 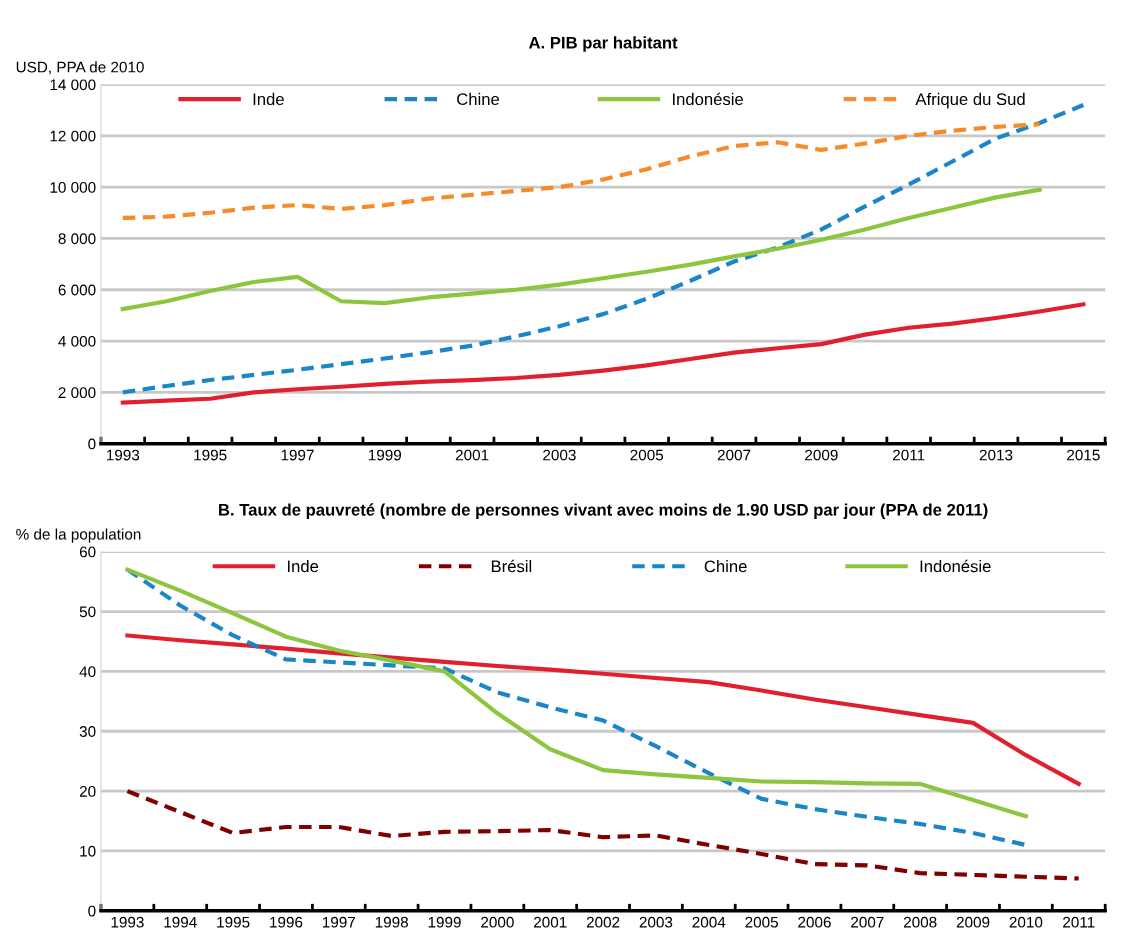 I want to click on y-tick-label: 14 000, so click(x=73, y=85).